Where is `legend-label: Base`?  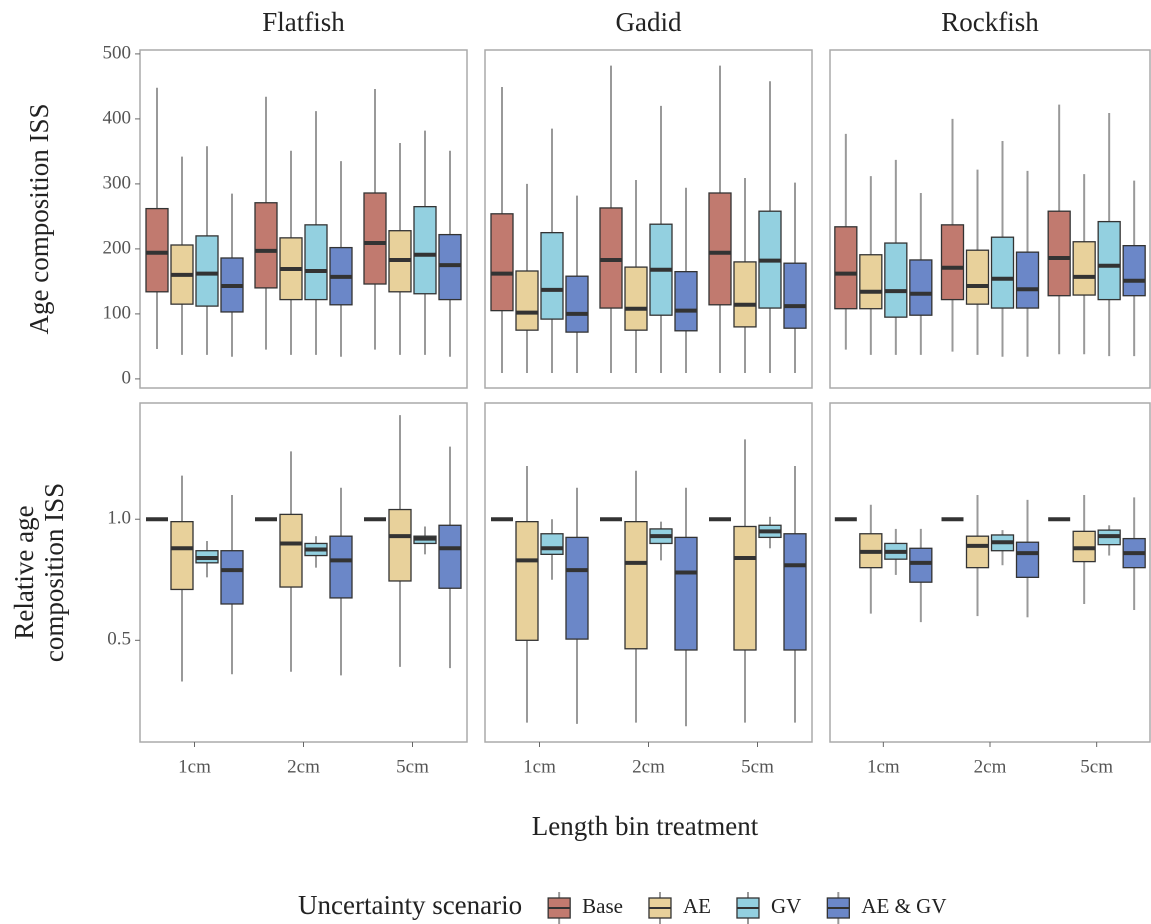
legend-label: Base is located at coordinates (602, 906).